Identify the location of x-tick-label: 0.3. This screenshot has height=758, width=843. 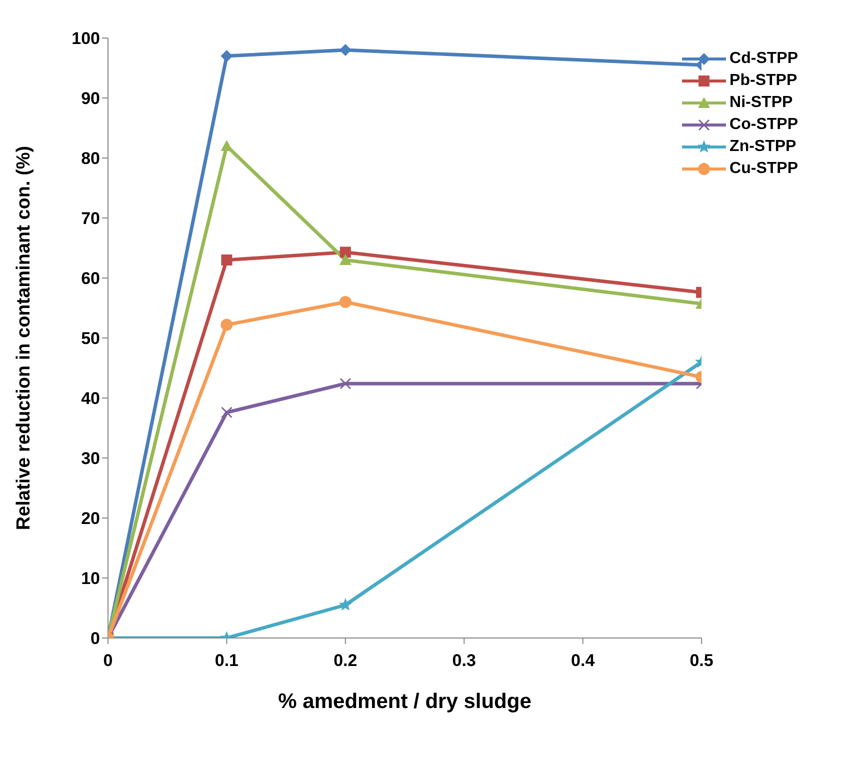
(464, 660).